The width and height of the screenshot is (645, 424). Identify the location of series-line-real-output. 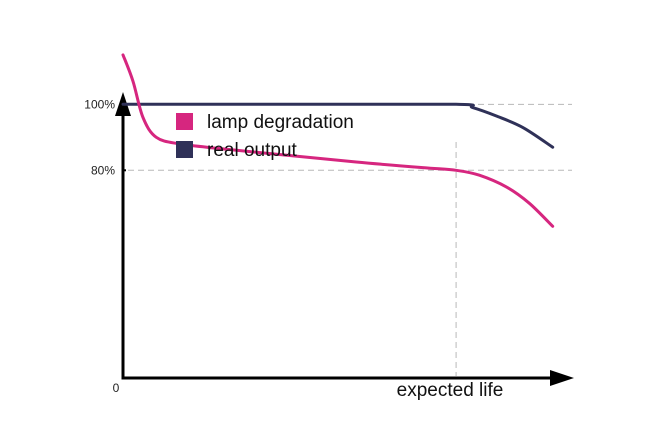
(338, 125).